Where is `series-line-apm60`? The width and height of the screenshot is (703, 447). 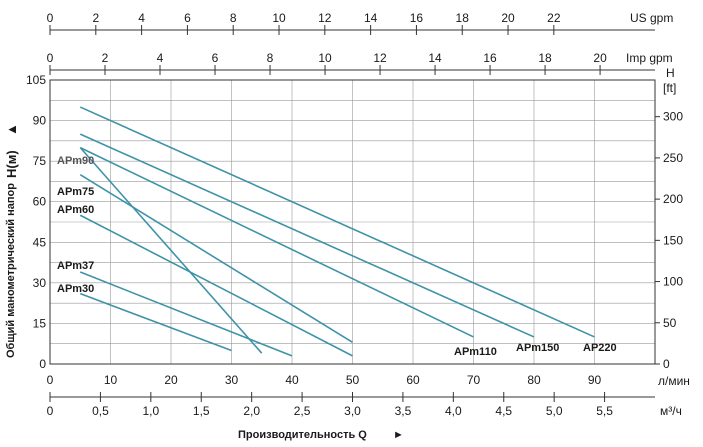 series-line-apm60 is located at coordinates (216, 285).